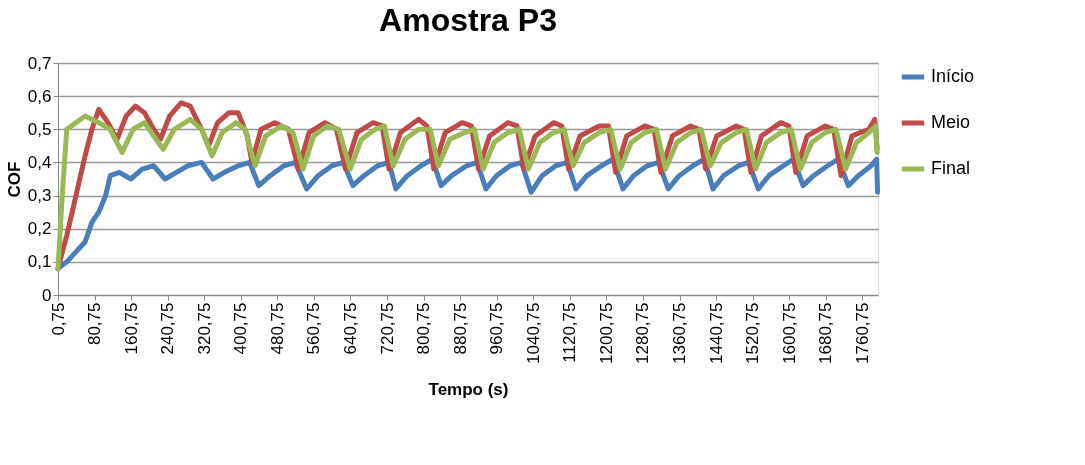 This screenshot has height=465, width=1085. What do you see at coordinates (468, 20) in the screenshot?
I see `chart-title: Amostra P3` at bounding box center [468, 20].